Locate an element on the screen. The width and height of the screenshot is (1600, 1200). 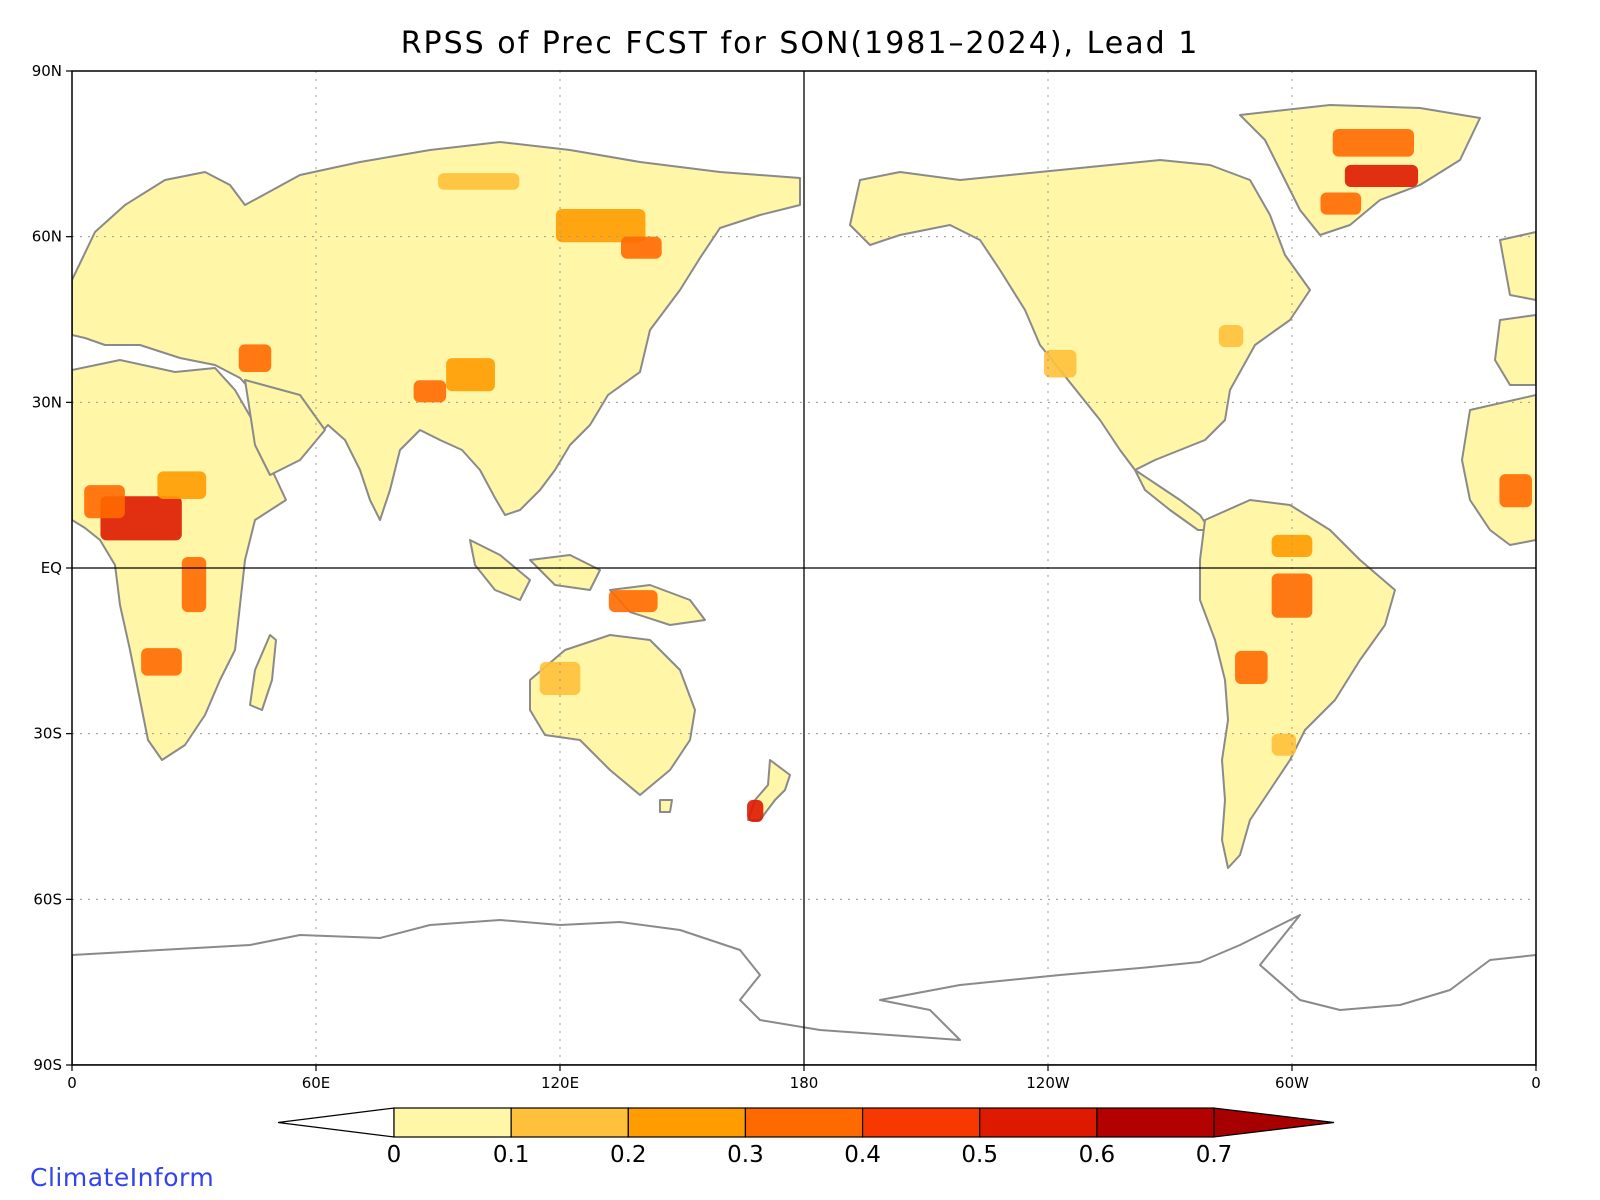
colorbar: 0 0.1 0.2 0.3 0.4 0.5 0.6 0.7 is located at coordinates (806, 1137).